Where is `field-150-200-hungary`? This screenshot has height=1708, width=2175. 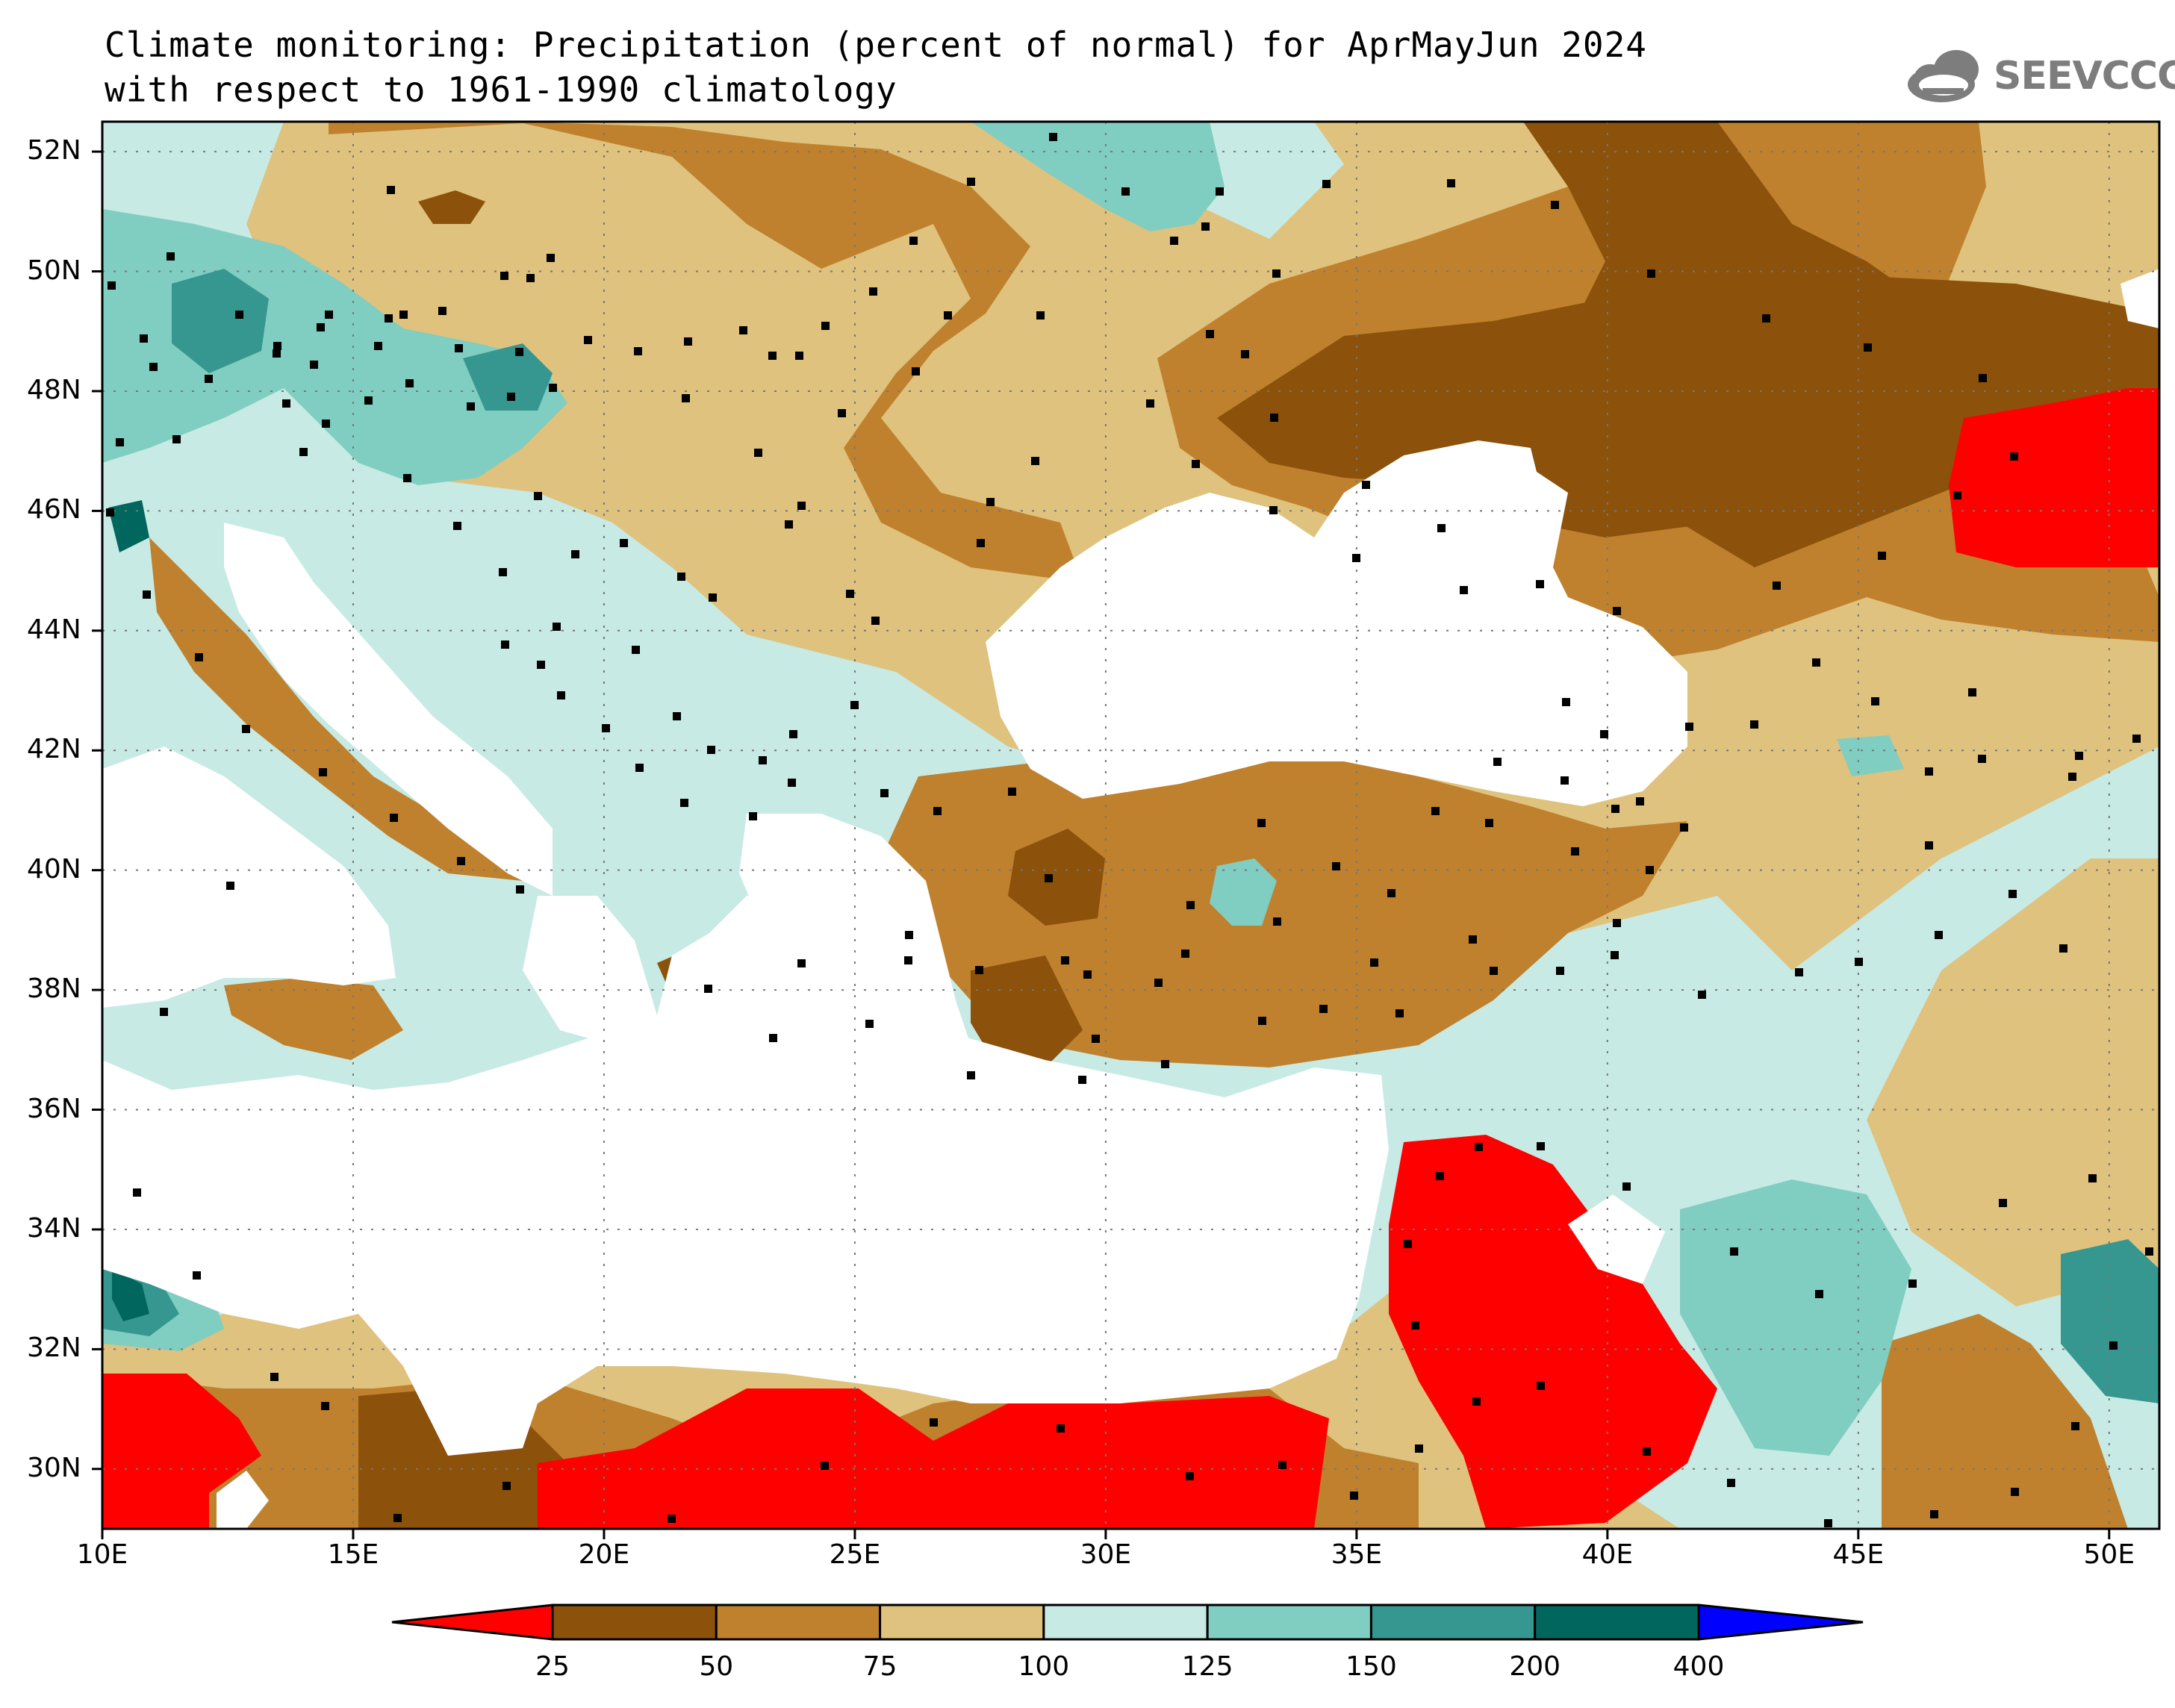
field-150-200-hungary is located at coordinates (508, 377).